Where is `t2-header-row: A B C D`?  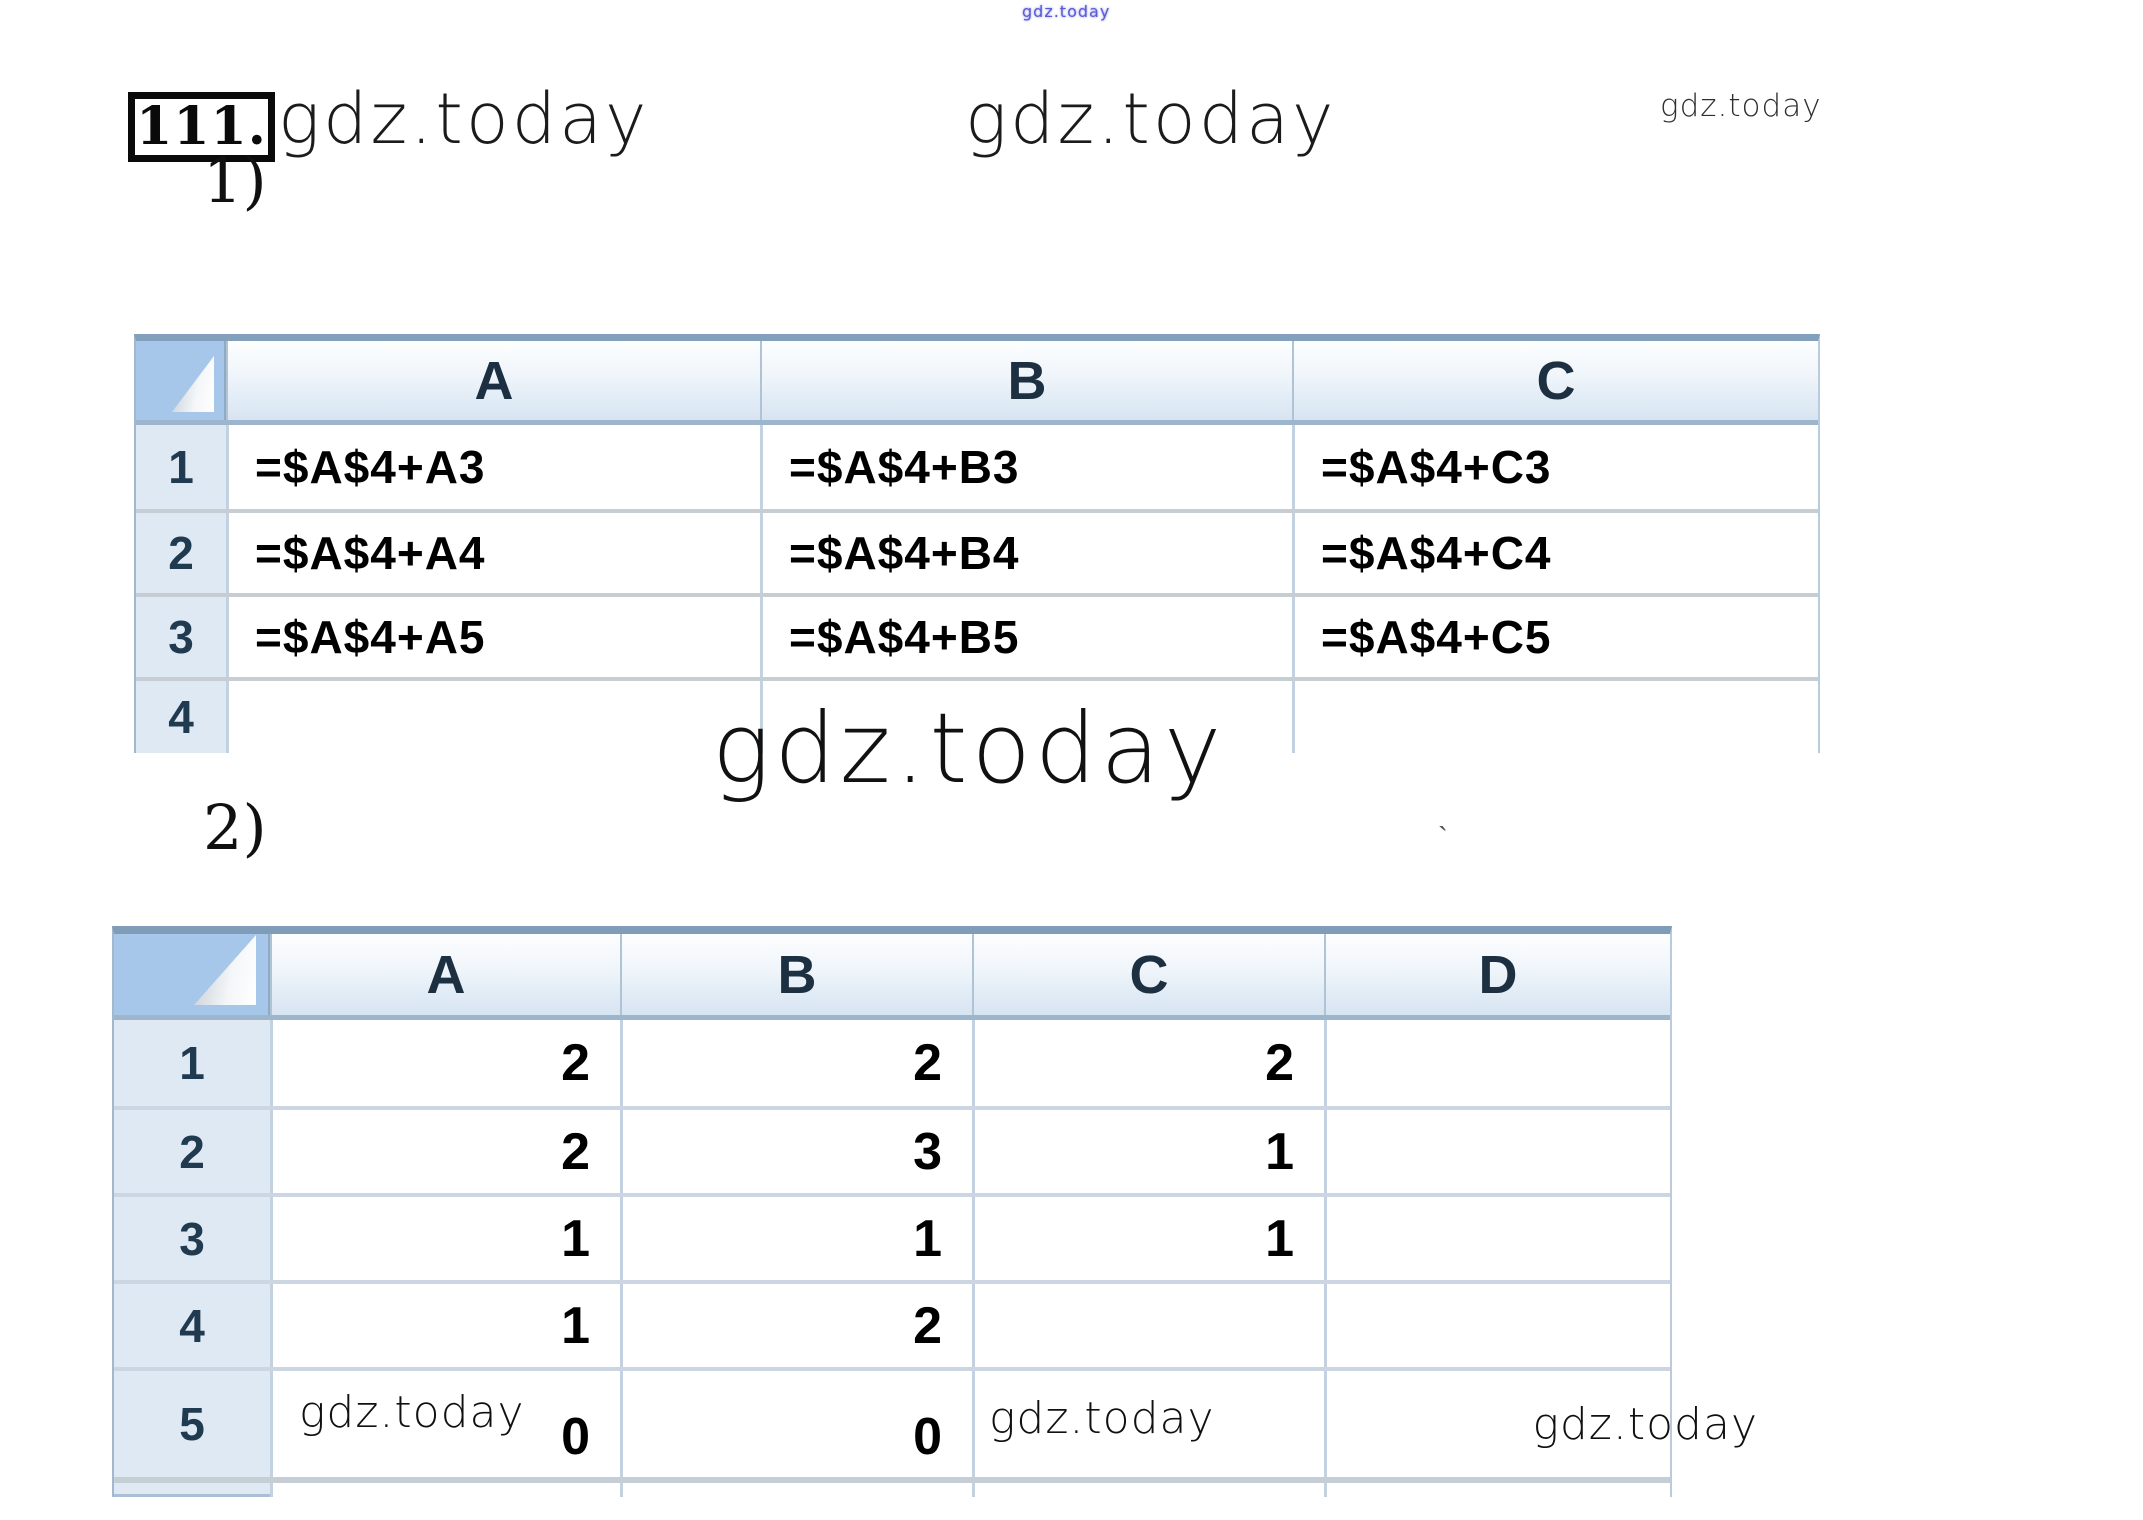 t2-header-row: A B C D is located at coordinates (892, 977).